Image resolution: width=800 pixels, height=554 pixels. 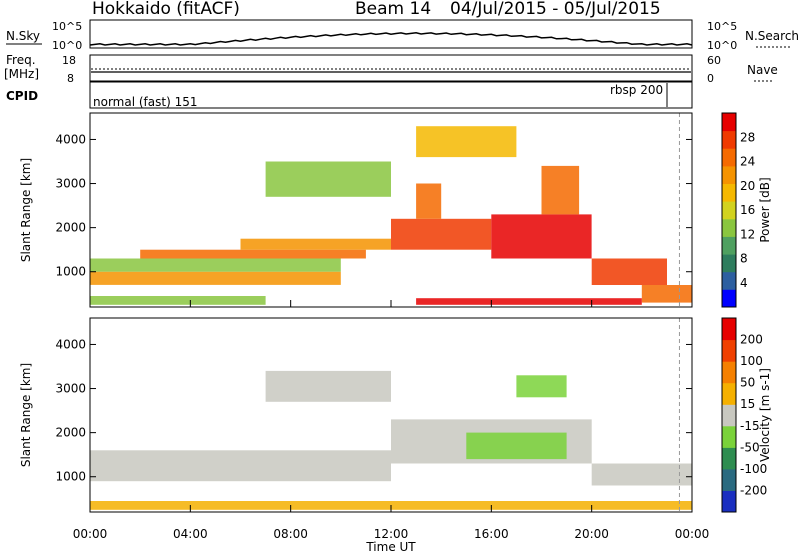 What do you see at coordinates (70, 389) in the screenshot?
I see `velocity-ytick-label-2: 3000` at bounding box center [70, 389].